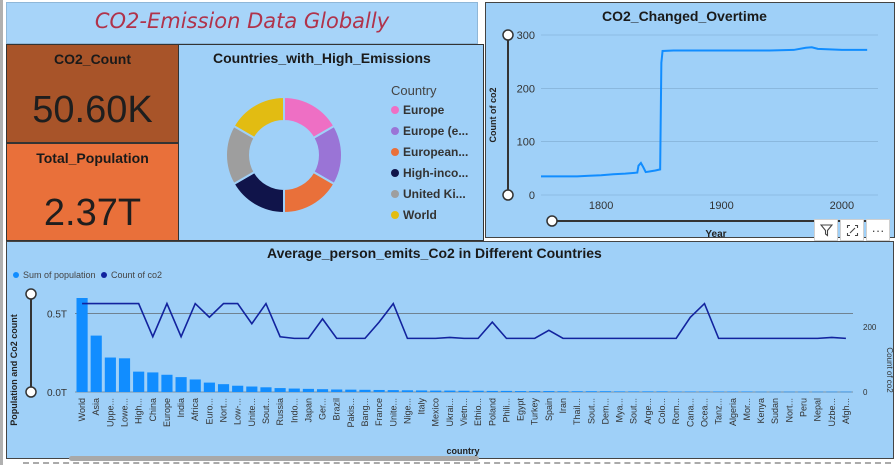  I want to click on donut-chart, so click(284, 155).